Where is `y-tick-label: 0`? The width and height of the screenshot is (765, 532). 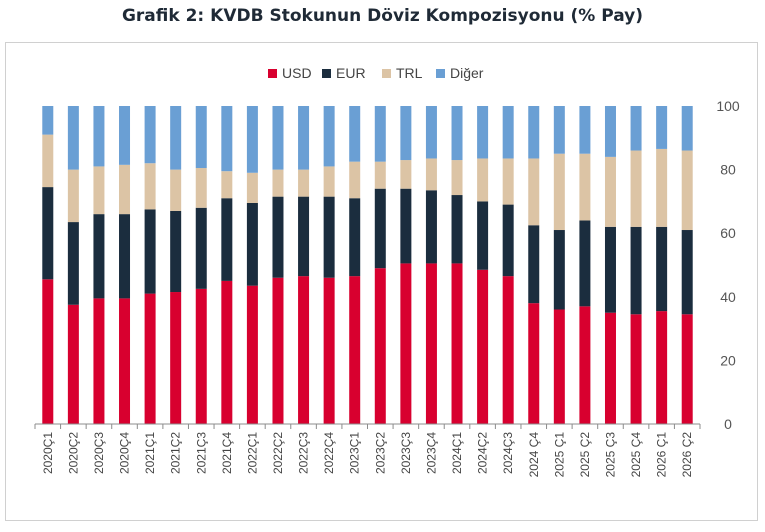 y-tick-label: 0 is located at coordinates (728, 424).